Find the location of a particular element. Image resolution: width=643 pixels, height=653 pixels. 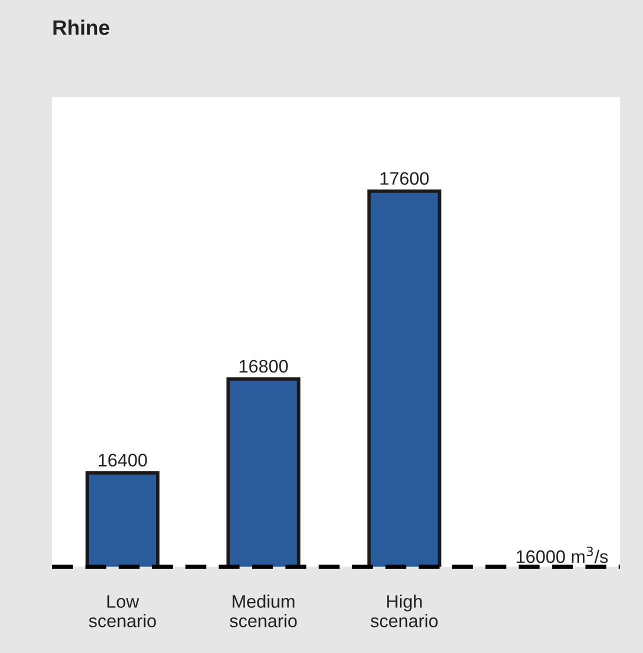

x-tick-label: Low scenario is located at coordinates (122, 611).